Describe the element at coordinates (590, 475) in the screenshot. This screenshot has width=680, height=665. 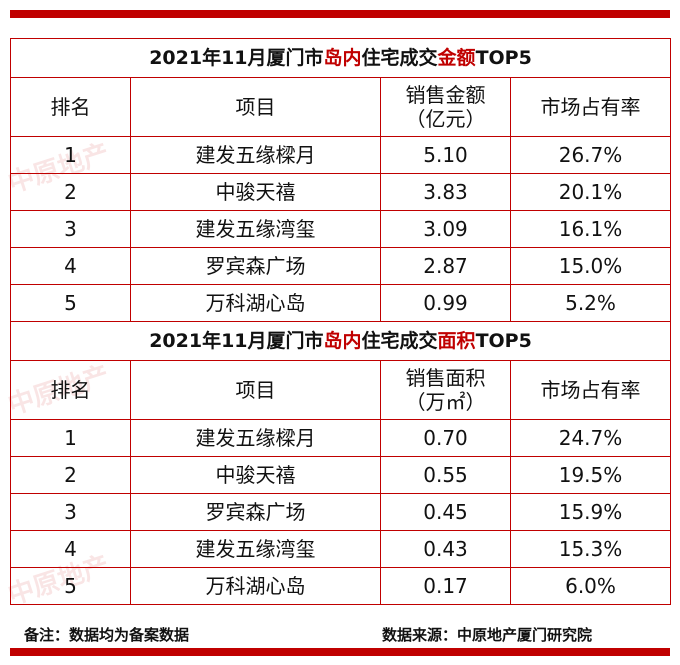
I see `share-cell: 19.5%` at that location.